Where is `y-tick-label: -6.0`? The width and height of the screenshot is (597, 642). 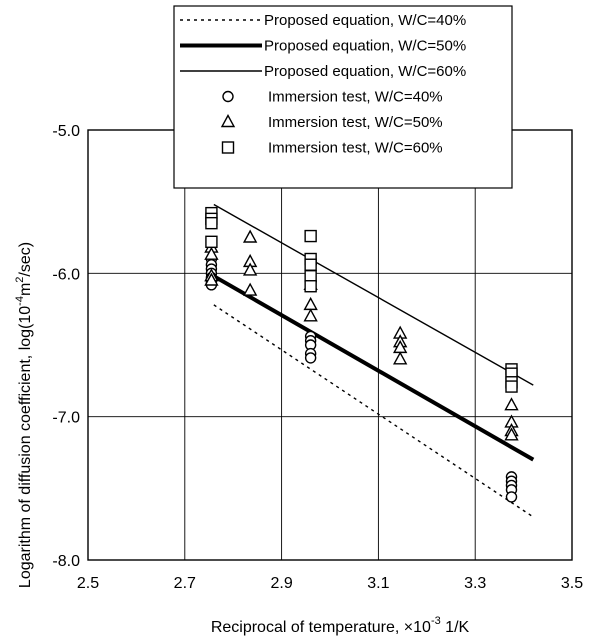
y-tick-label: -6.0 is located at coordinates (66, 274).